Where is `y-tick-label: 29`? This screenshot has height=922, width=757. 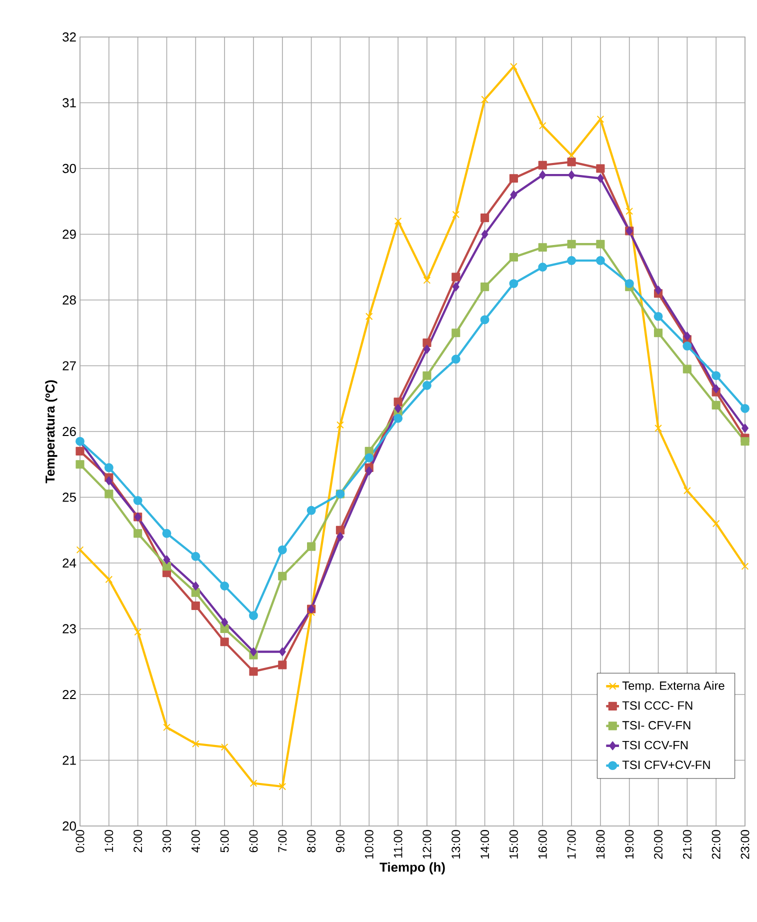 y-tick-label: 29 is located at coordinates (69, 234).